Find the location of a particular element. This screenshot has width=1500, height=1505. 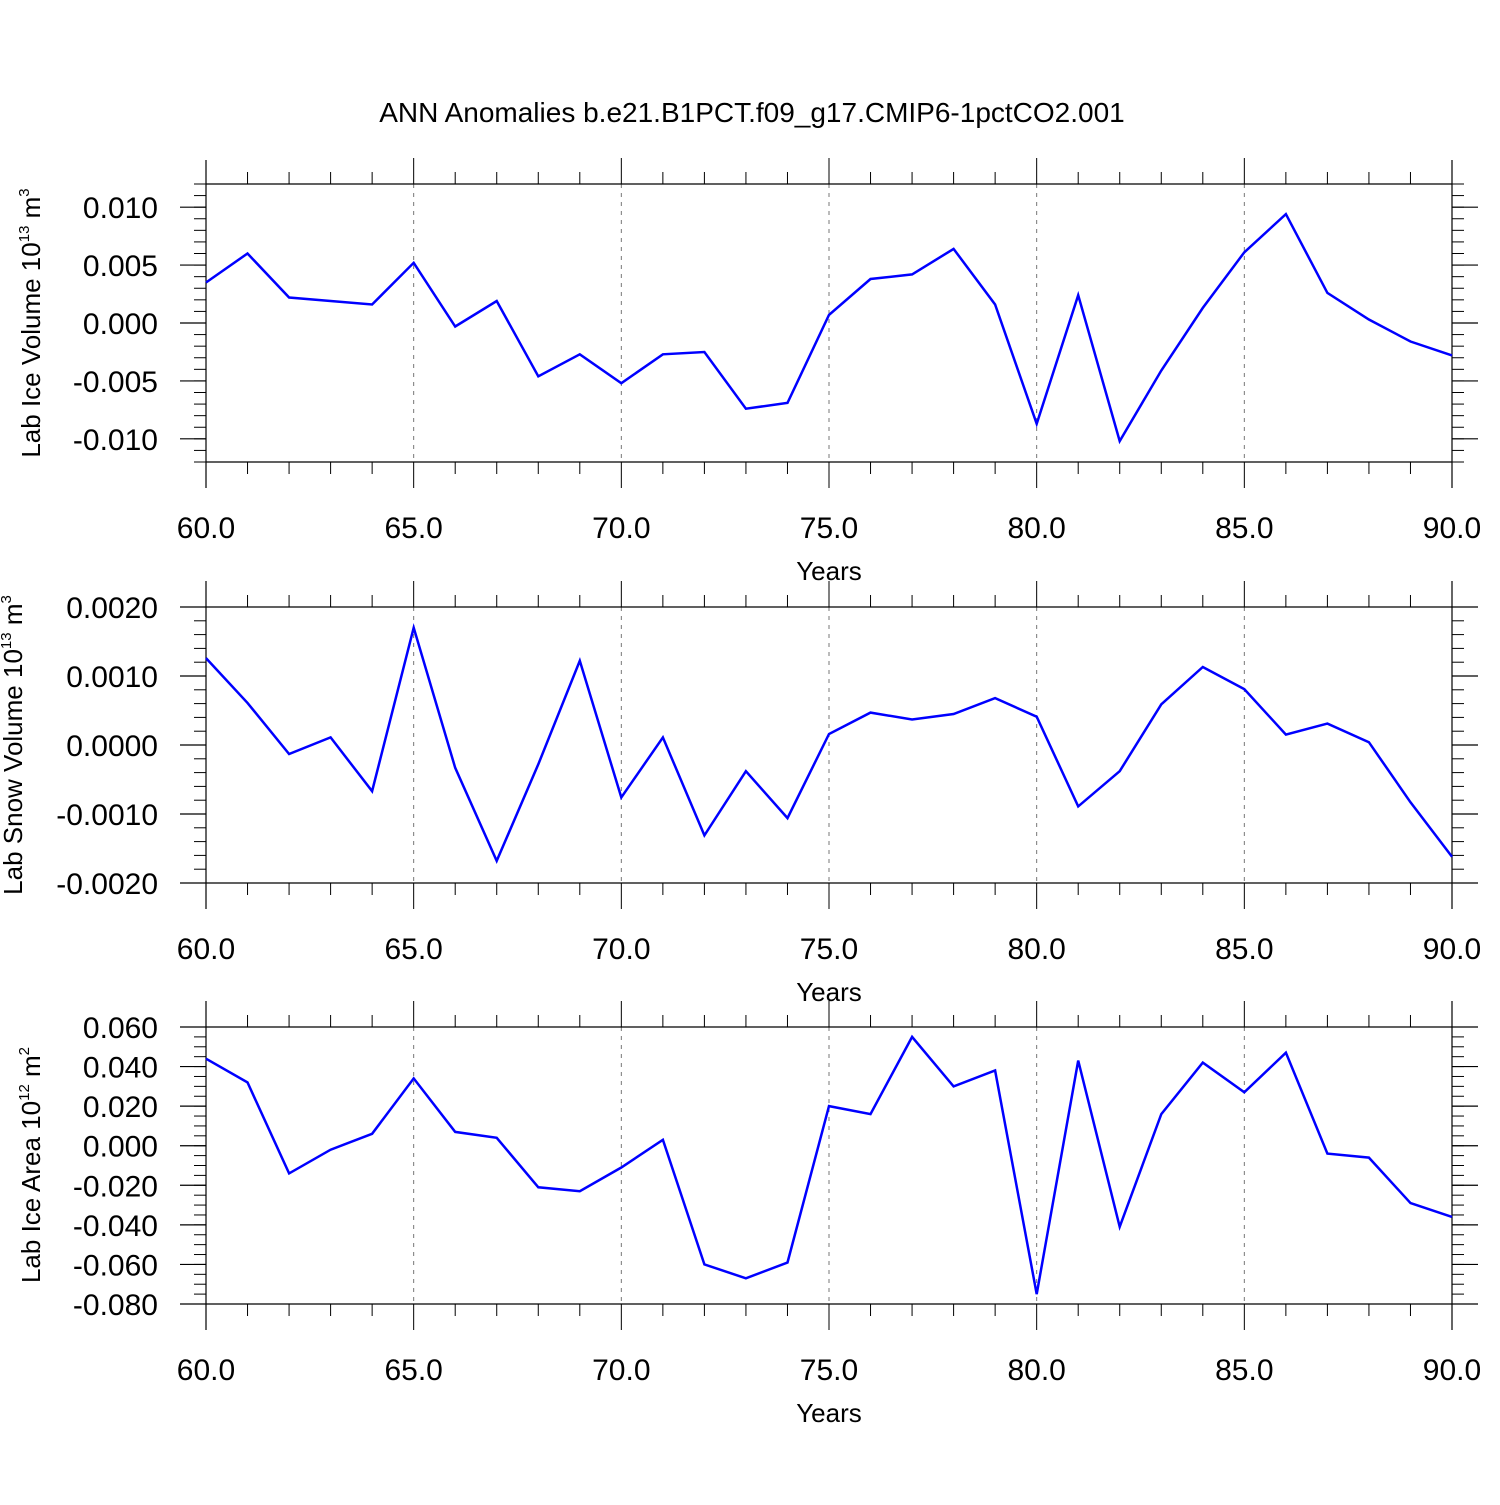

y-tick-label: 0.0000 is located at coordinates (112, 746).